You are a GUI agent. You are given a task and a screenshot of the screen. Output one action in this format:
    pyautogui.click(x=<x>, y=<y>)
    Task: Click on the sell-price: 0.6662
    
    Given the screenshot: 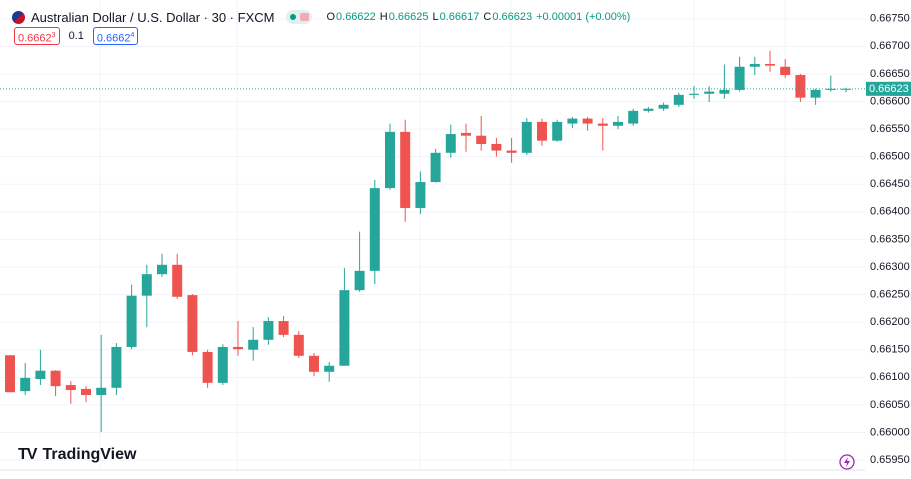 What is the action you would take?
    pyautogui.click(x=35, y=38)
    